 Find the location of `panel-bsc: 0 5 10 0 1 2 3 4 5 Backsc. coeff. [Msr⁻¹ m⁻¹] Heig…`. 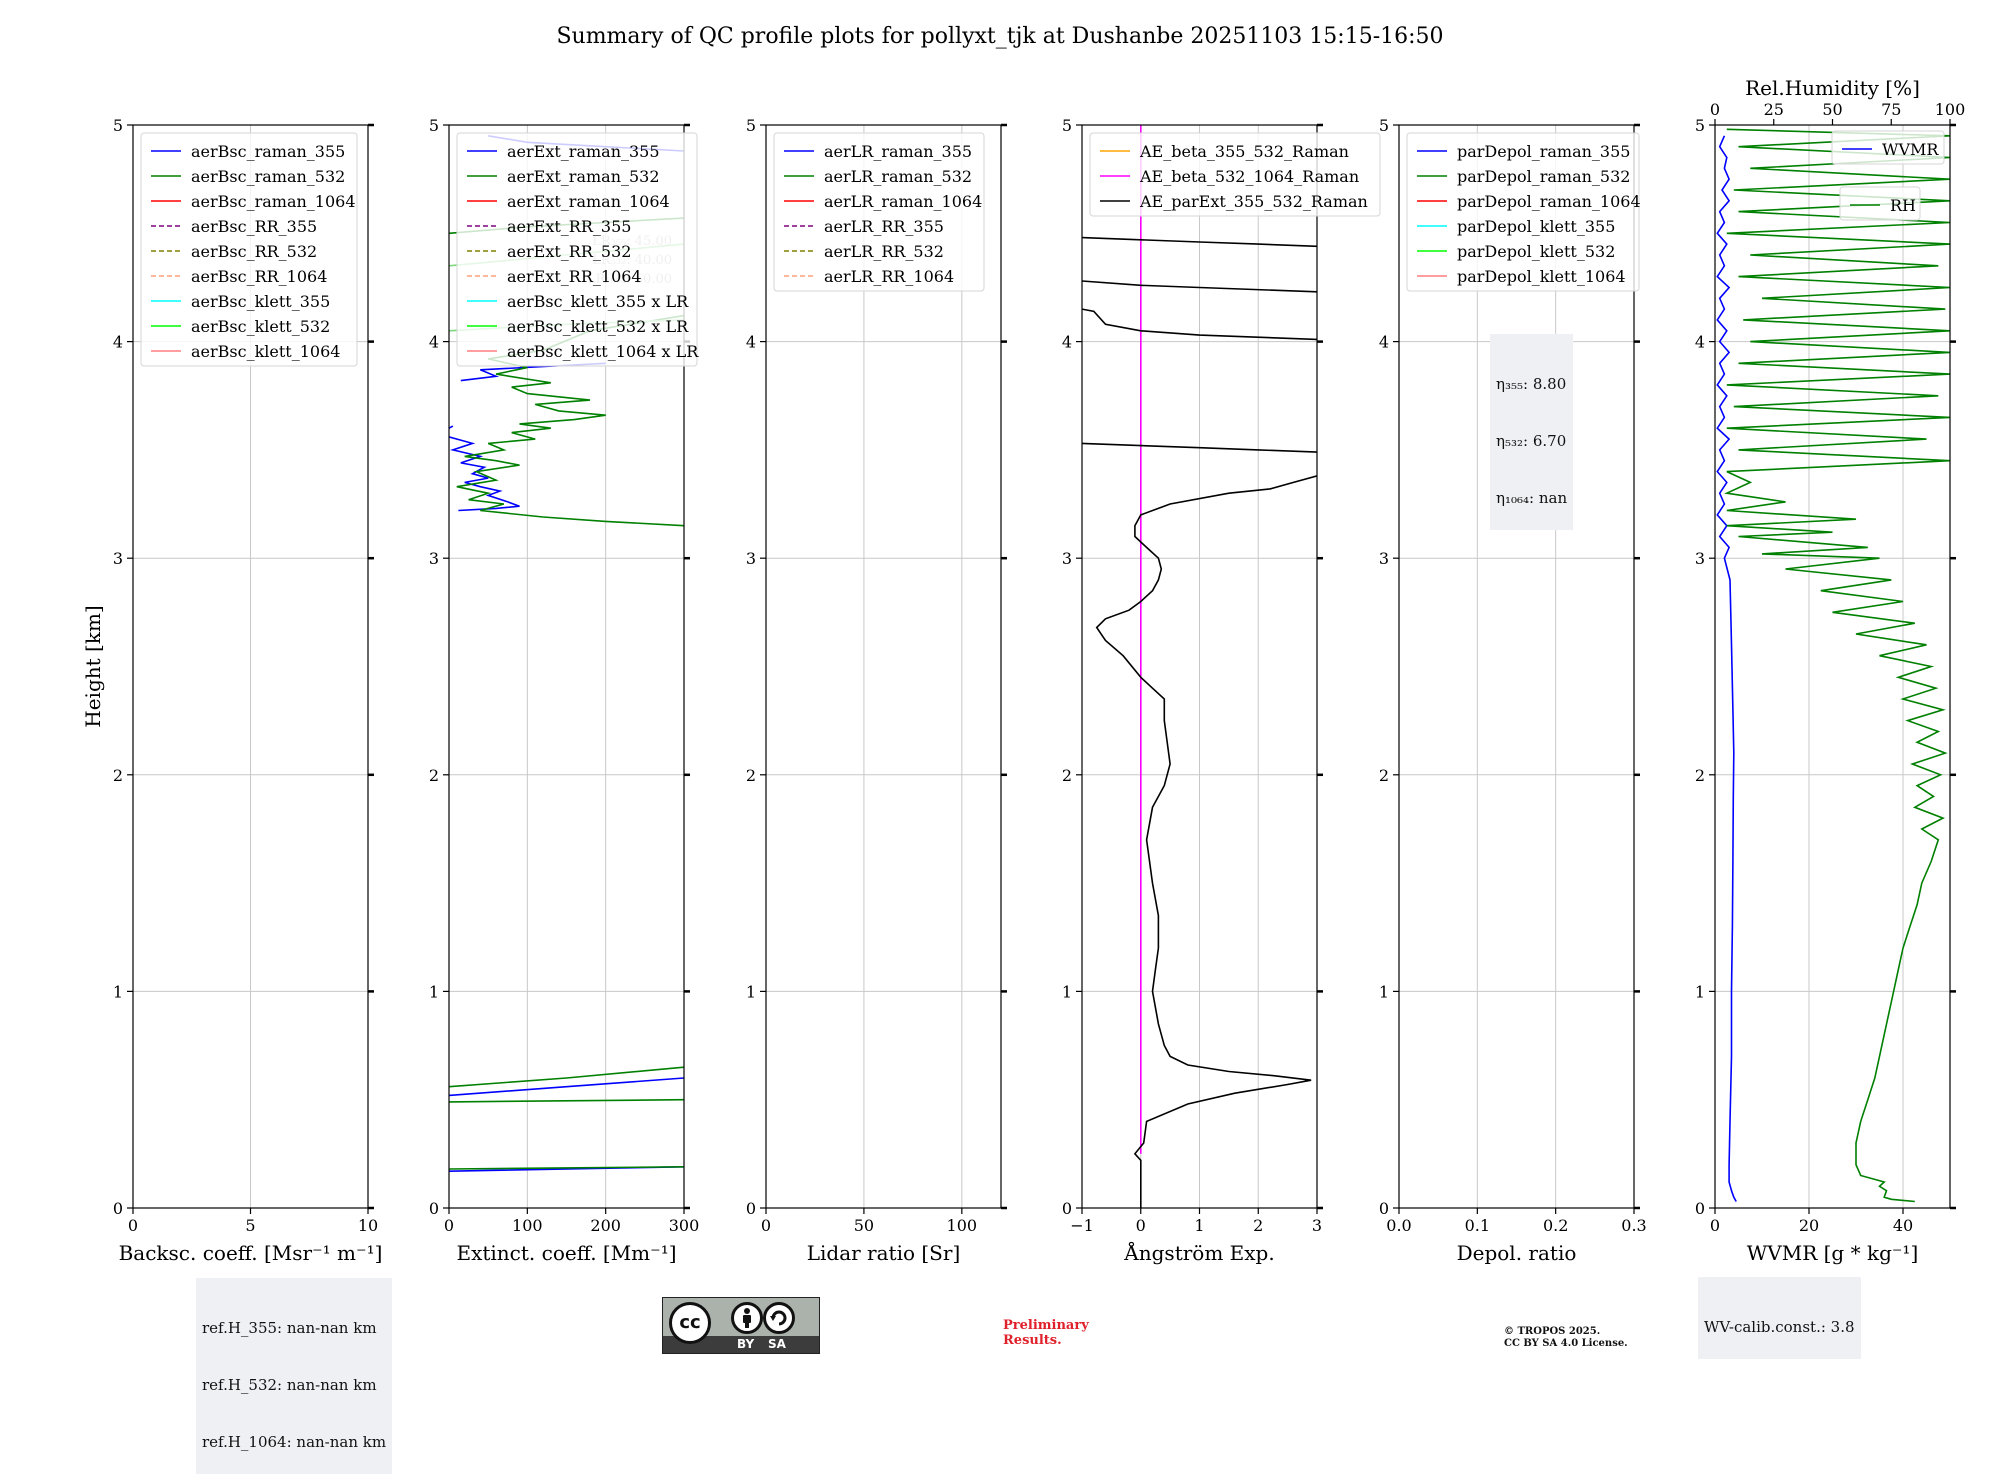

panel-bsc: 0 5 10 0 1 2 3 4 5 Backsc. coeff. [Msr⁻¹ m⁻¹] Heig… is located at coordinates (231, 690).